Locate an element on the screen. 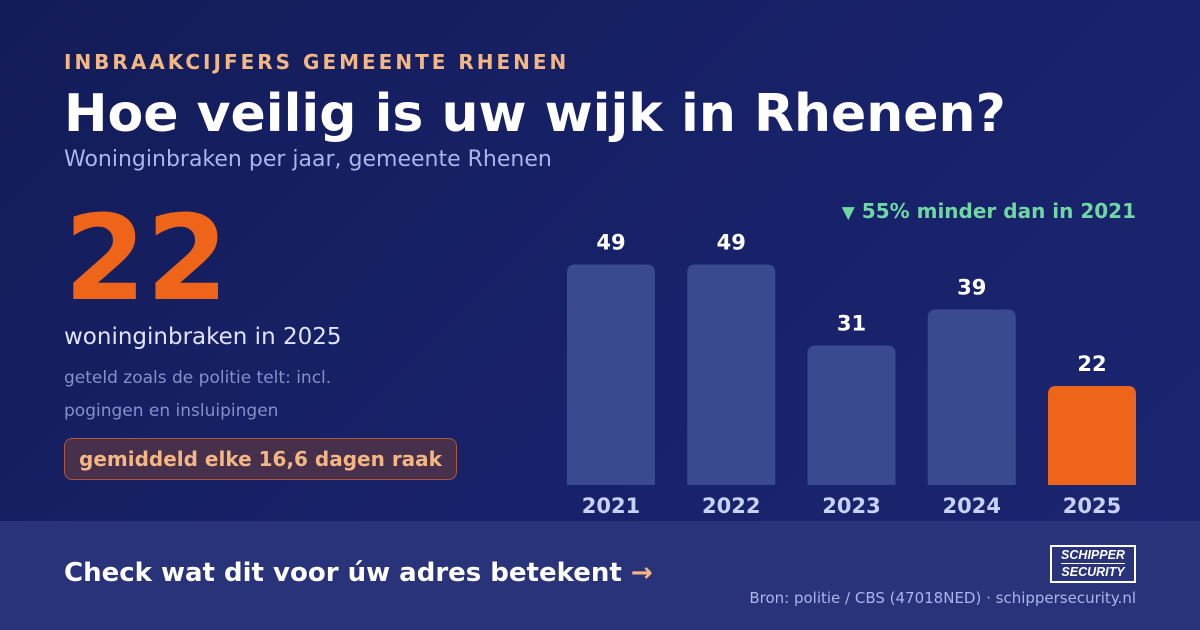  bar-2021 is located at coordinates (611, 374).